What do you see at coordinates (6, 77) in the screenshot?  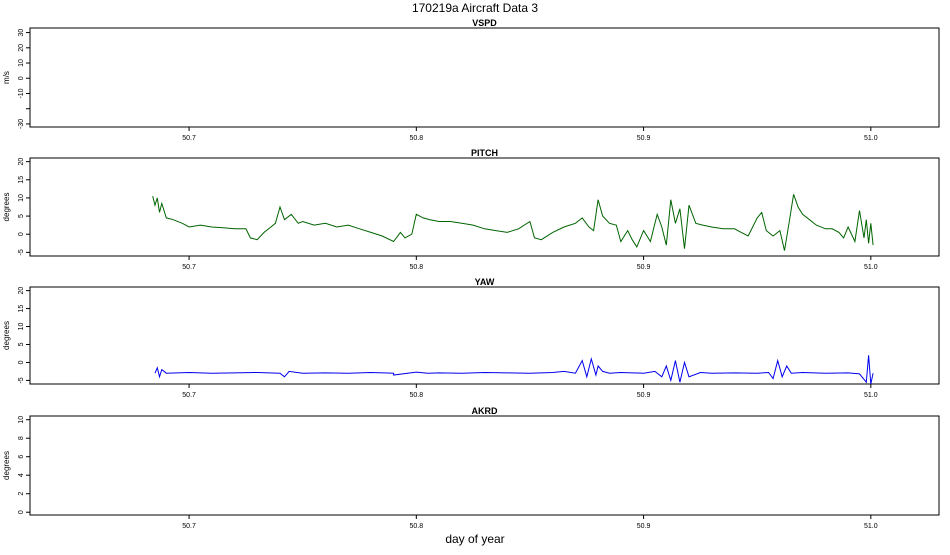 I see `y-axis-label: m/s` at bounding box center [6, 77].